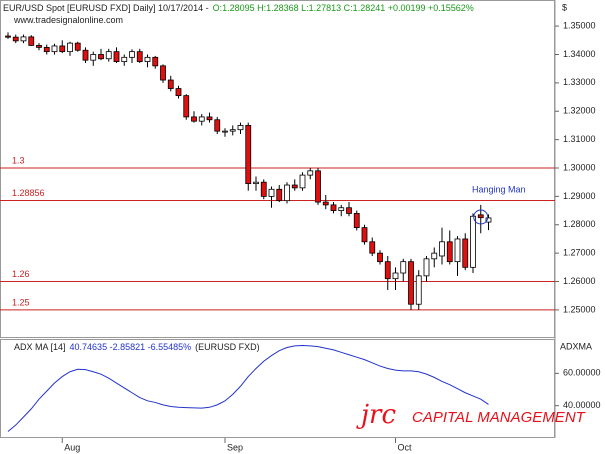  I want to click on y-tick-label: 1.31000, so click(579, 139).